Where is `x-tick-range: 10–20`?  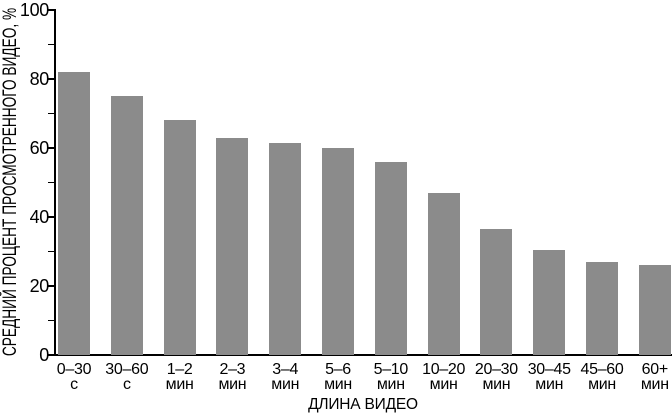 x-tick-range: 10–20 is located at coordinates (444, 369).